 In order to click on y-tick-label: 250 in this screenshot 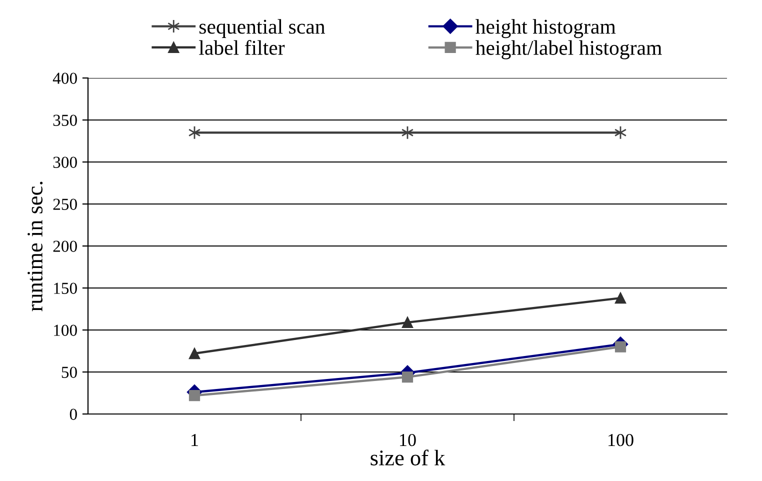, I will do `click(65, 204)`.